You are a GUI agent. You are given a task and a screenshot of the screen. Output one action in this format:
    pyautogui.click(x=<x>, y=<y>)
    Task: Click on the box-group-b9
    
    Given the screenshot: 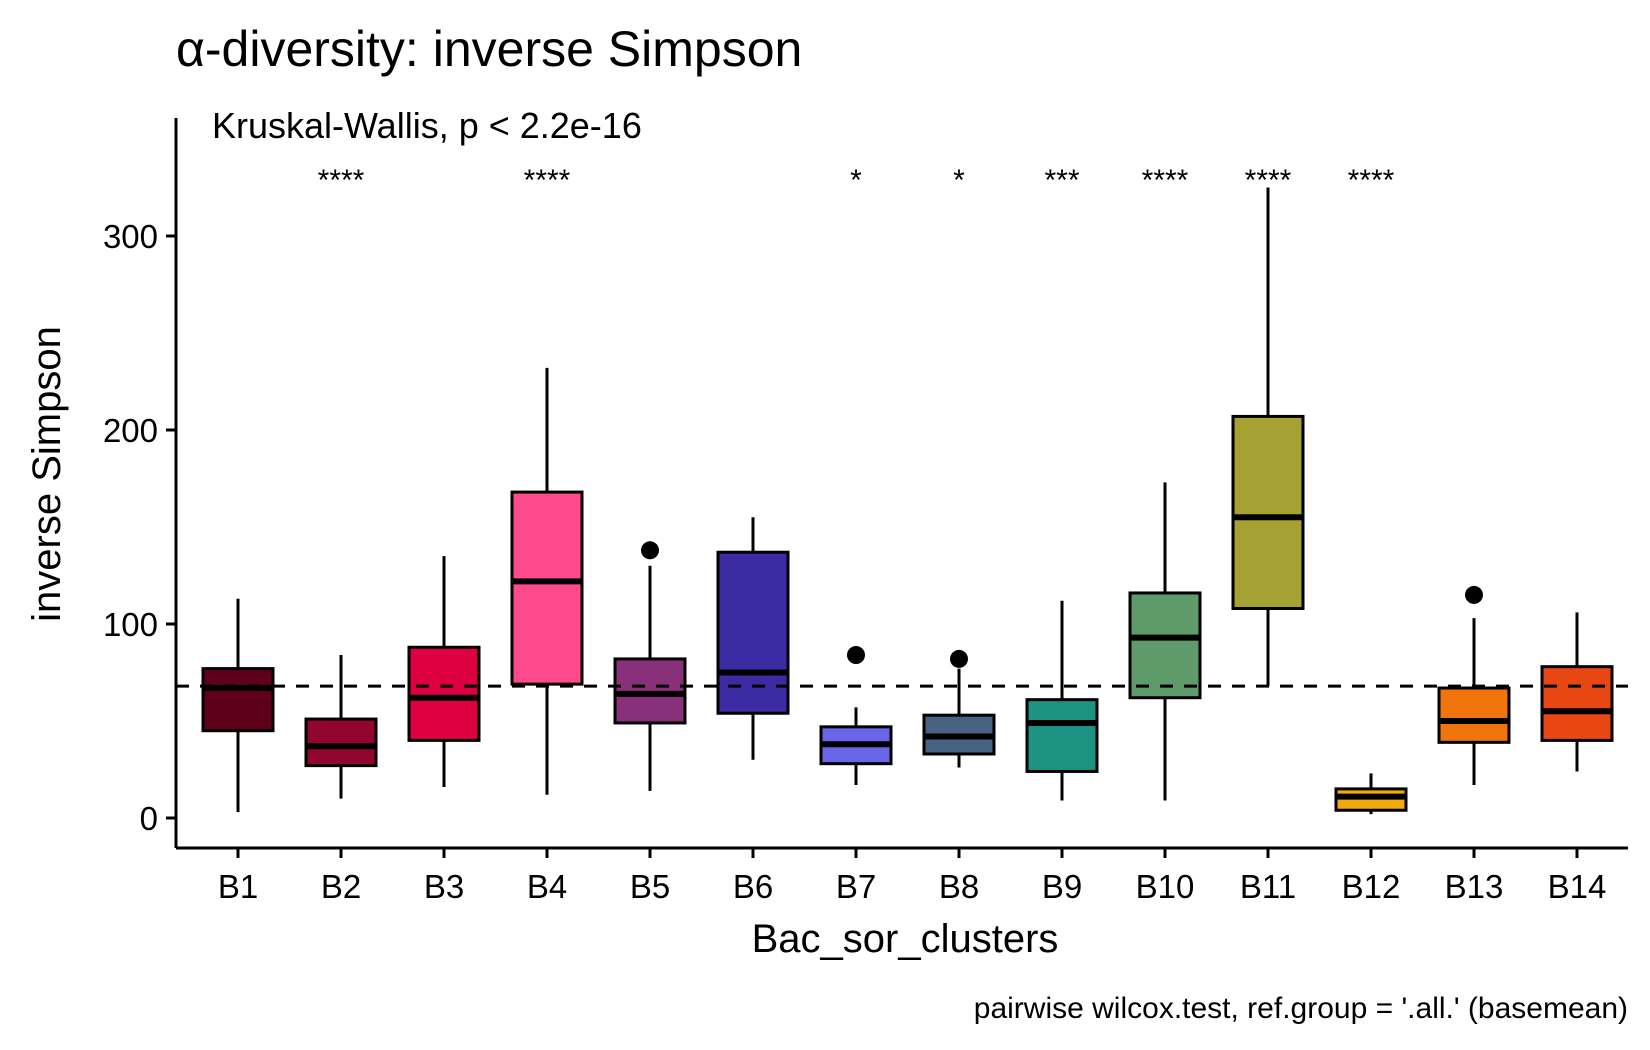 What is the action you would take?
    pyautogui.click(x=1062, y=700)
    